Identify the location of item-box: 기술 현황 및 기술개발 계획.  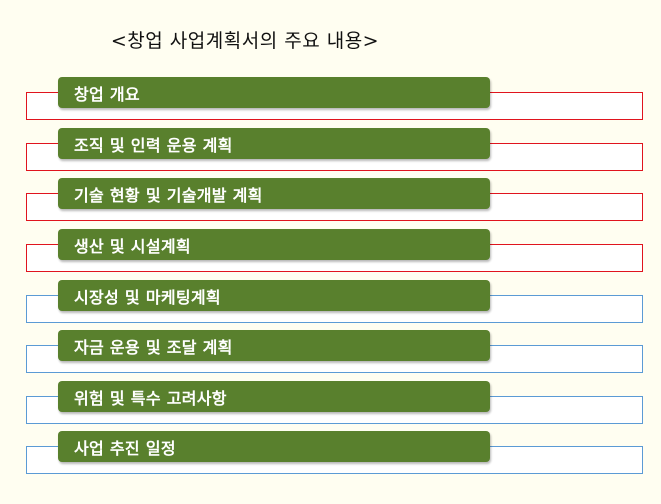
(274, 193).